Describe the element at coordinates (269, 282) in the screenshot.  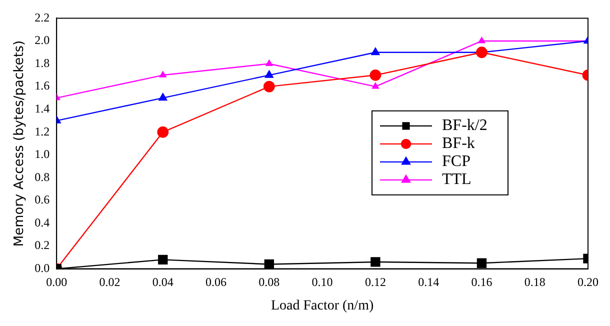
I see `x-tick-label: 0.08` at that location.